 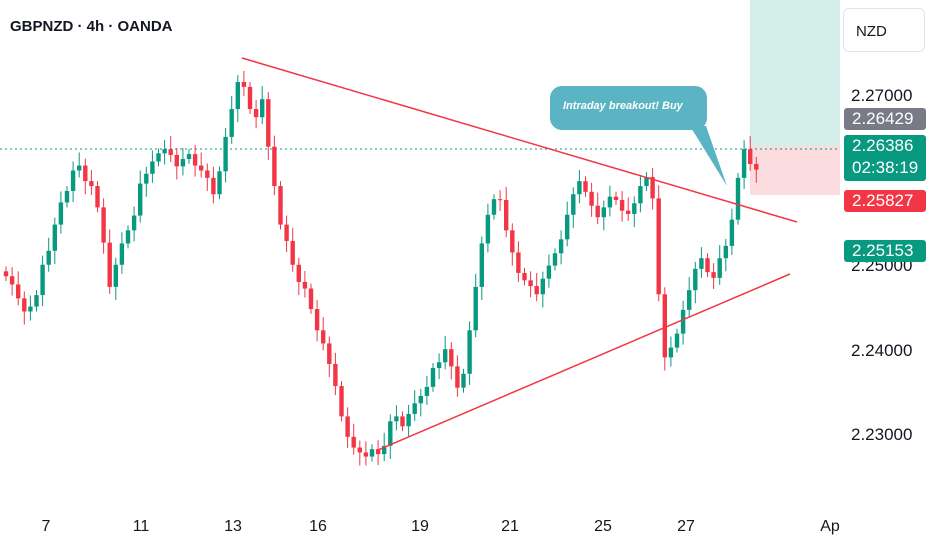 What do you see at coordinates (46, 526) in the screenshot?
I see `x-tick-label: 7` at bounding box center [46, 526].